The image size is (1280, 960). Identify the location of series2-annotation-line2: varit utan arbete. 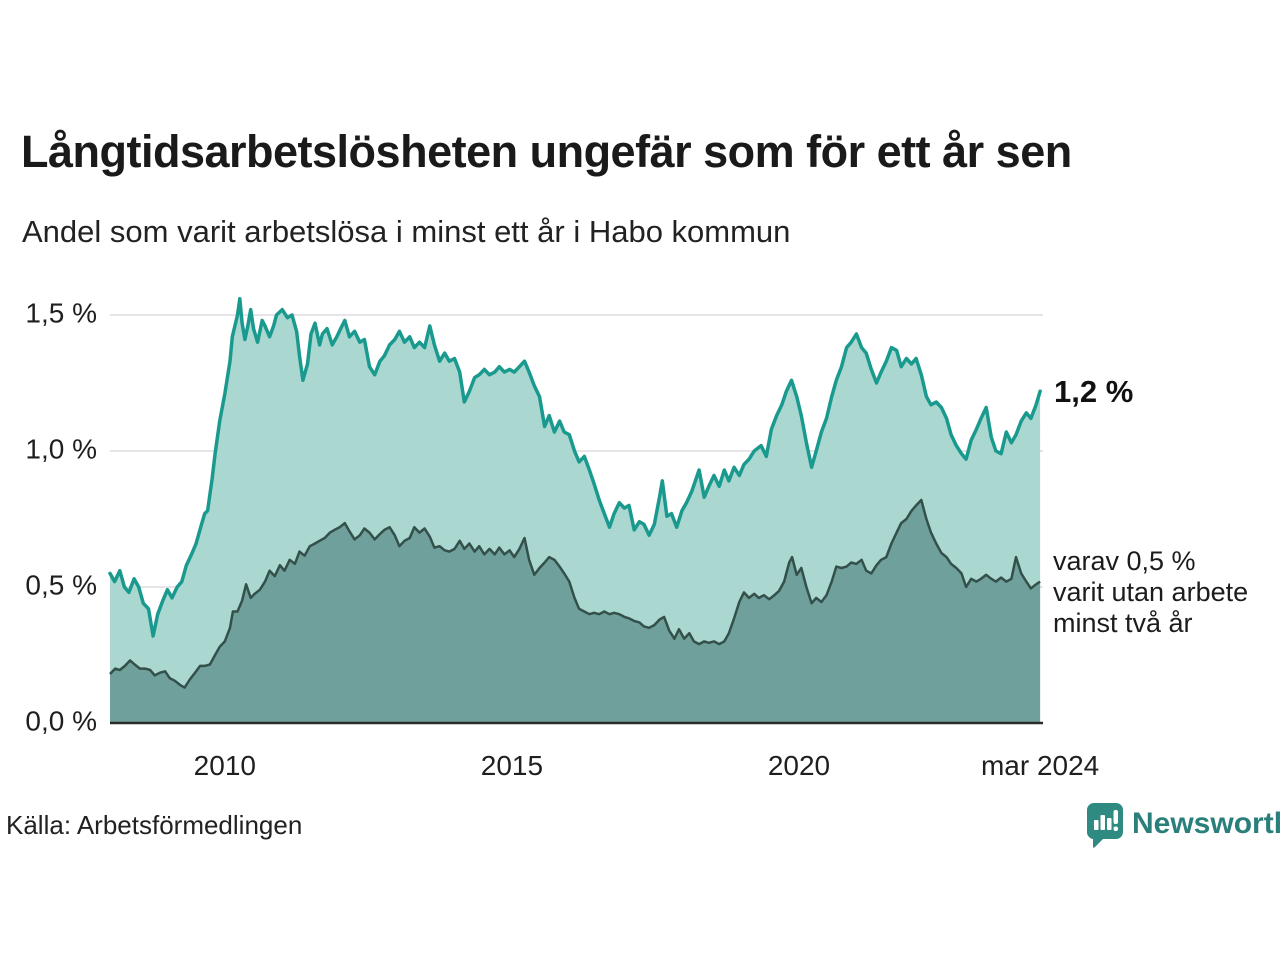
(1151, 592).